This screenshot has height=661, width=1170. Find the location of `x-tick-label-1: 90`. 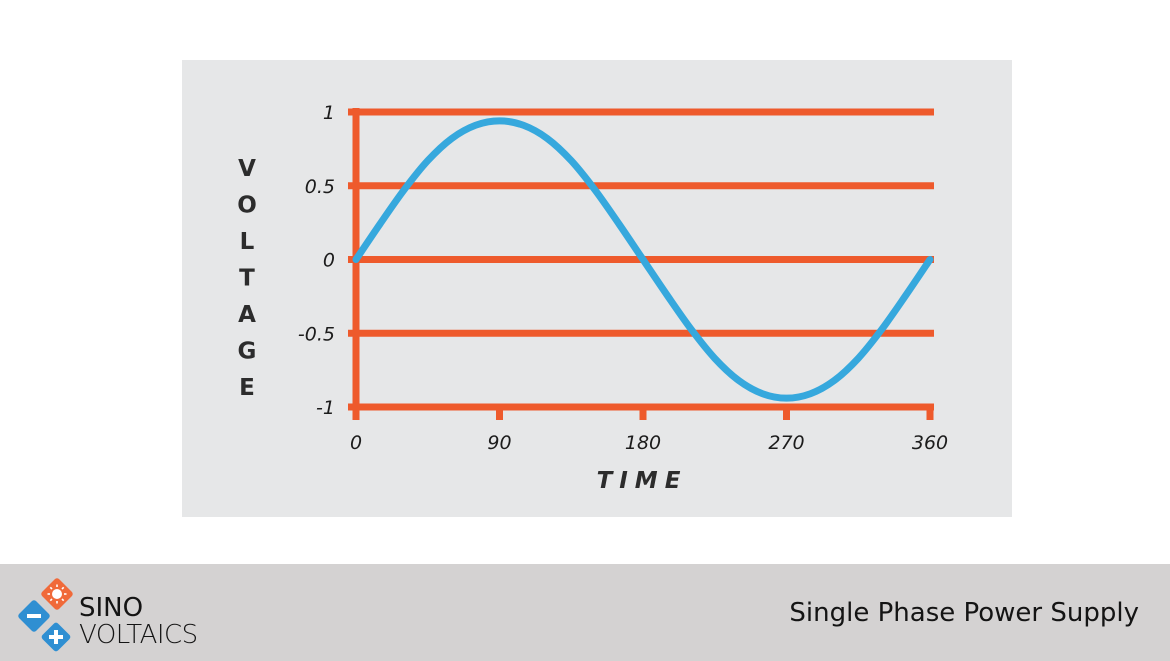

x-tick-label-1: 90 is located at coordinates (499, 443).